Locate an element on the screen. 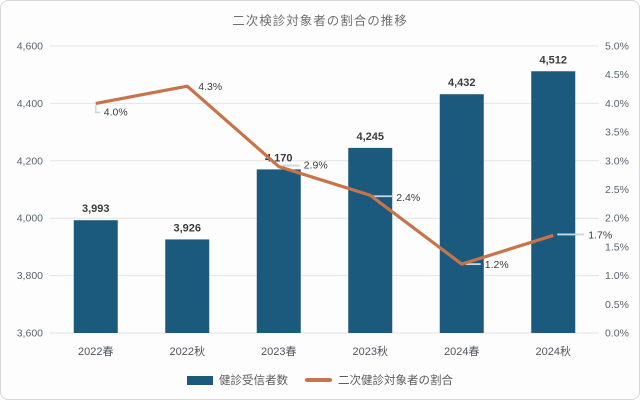  x-axis-category-label: 2022秋 is located at coordinates (187, 351).